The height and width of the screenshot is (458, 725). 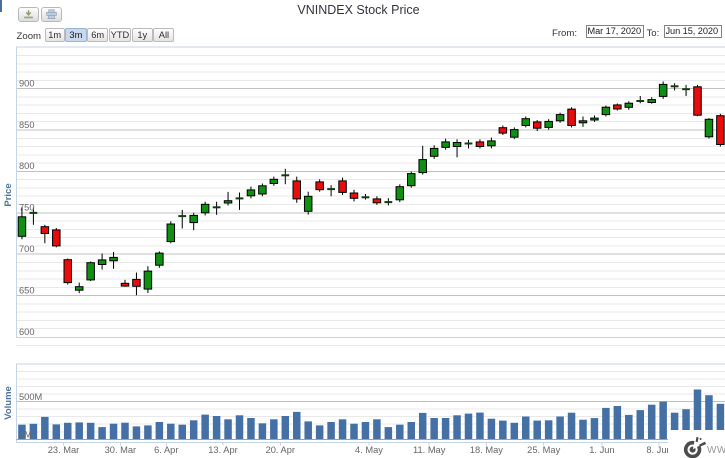 What do you see at coordinates (27, 249) in the screenshot?
I see `svg-text: 700` at bounding box center [27, 249].